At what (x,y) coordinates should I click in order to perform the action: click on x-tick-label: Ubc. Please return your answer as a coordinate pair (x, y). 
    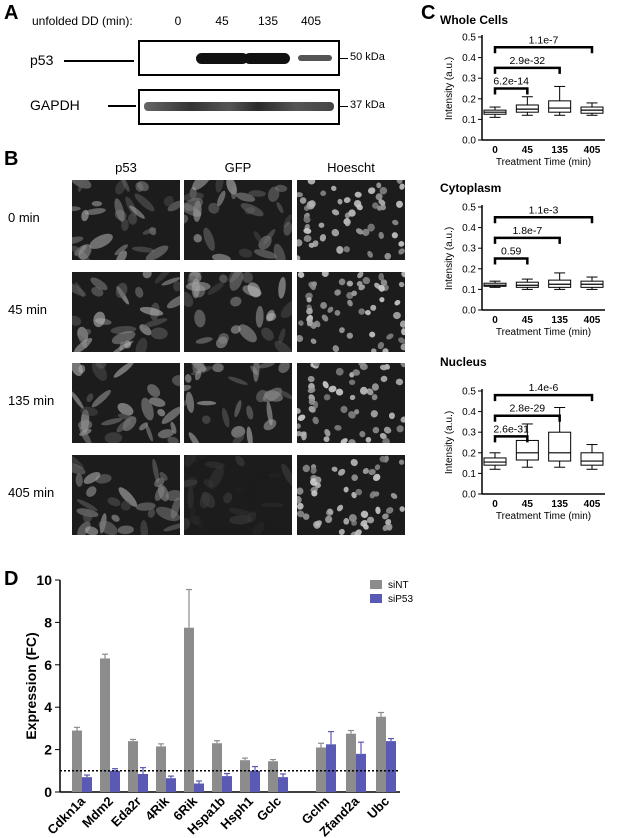
    Looking at the image, I should click on (378, 808).